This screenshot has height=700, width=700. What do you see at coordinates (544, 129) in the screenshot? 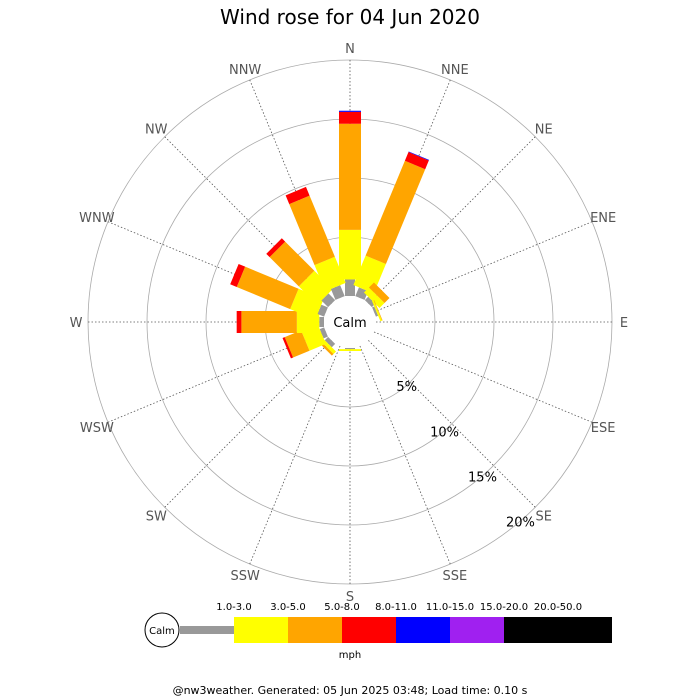
I see `direction-label-ne: NE` at bounding box center [544, 129].